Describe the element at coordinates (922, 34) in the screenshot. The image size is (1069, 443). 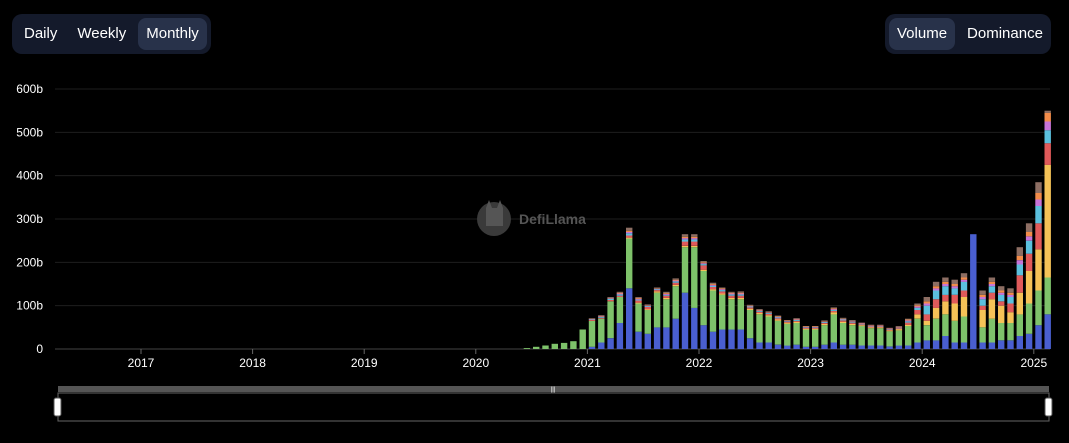
I see `tab-volume: Volume` at that location.